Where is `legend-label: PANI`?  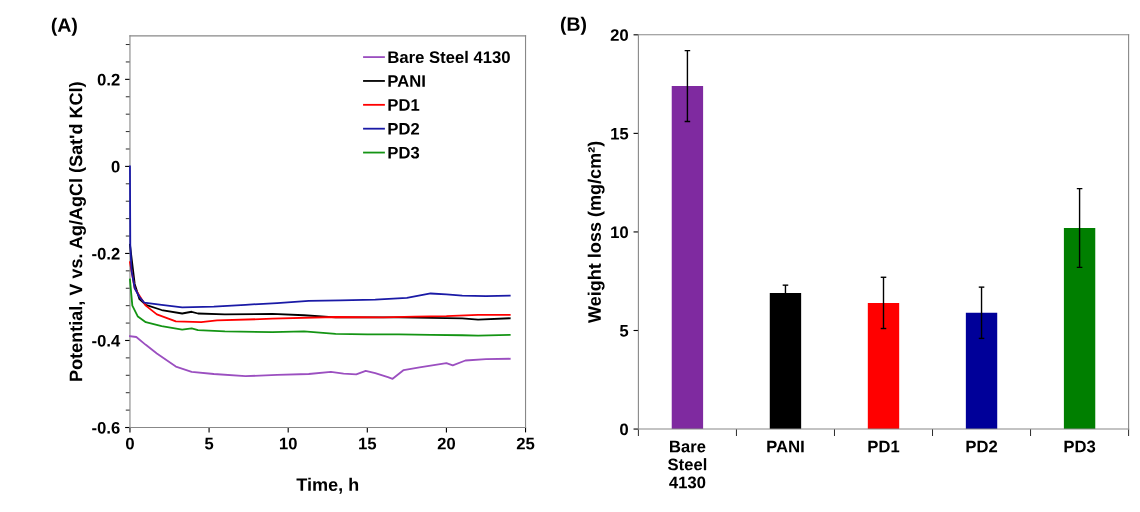
legend-label: PANI is located at coordinates (406, 81).